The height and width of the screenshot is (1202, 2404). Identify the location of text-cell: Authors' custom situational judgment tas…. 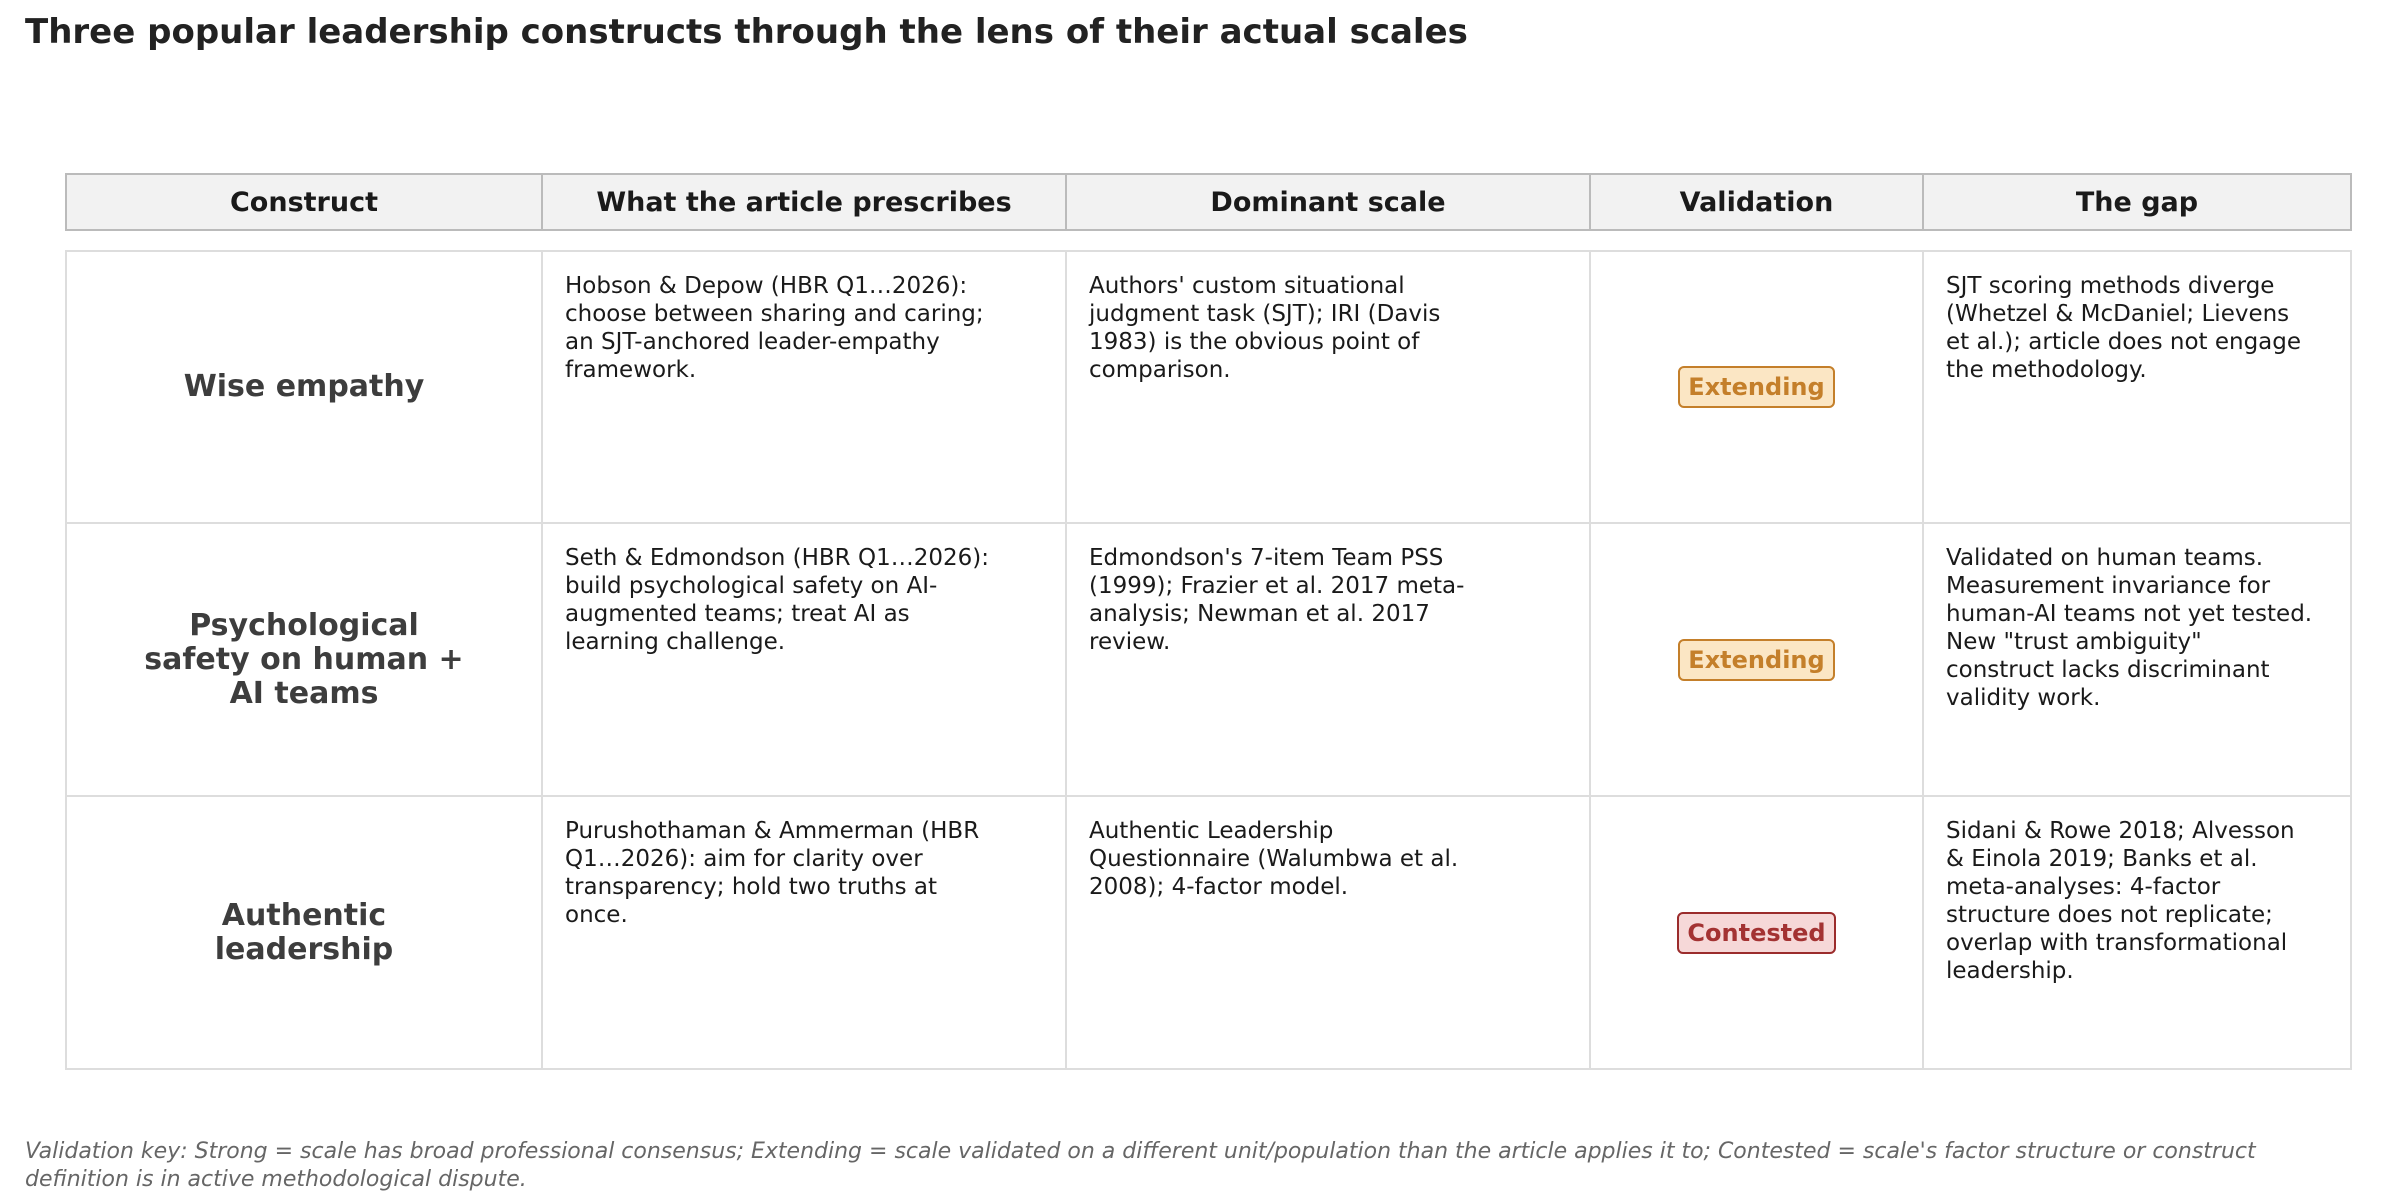
(1328, 387).